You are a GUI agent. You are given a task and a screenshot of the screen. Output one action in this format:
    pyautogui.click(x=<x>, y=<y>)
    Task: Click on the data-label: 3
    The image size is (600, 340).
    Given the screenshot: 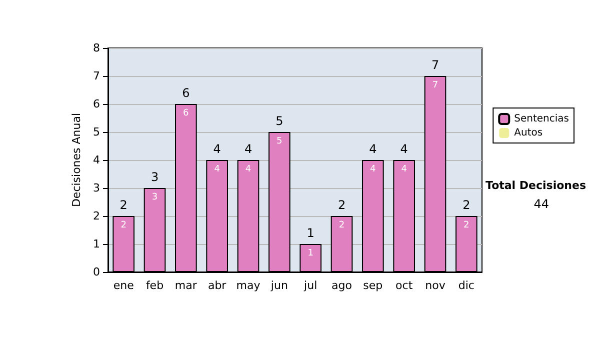 What is the action you would take?
    pyautogui.click(x=155, y=197)
    